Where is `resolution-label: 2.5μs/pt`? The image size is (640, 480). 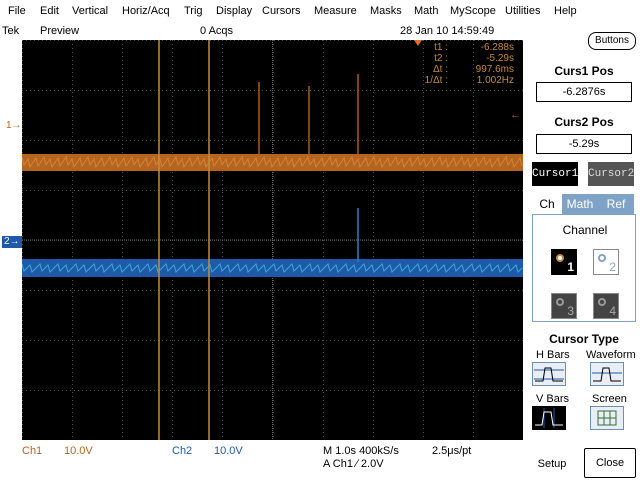
resolution-label: 2.5μs/pt is located at coordinates (452, 451).